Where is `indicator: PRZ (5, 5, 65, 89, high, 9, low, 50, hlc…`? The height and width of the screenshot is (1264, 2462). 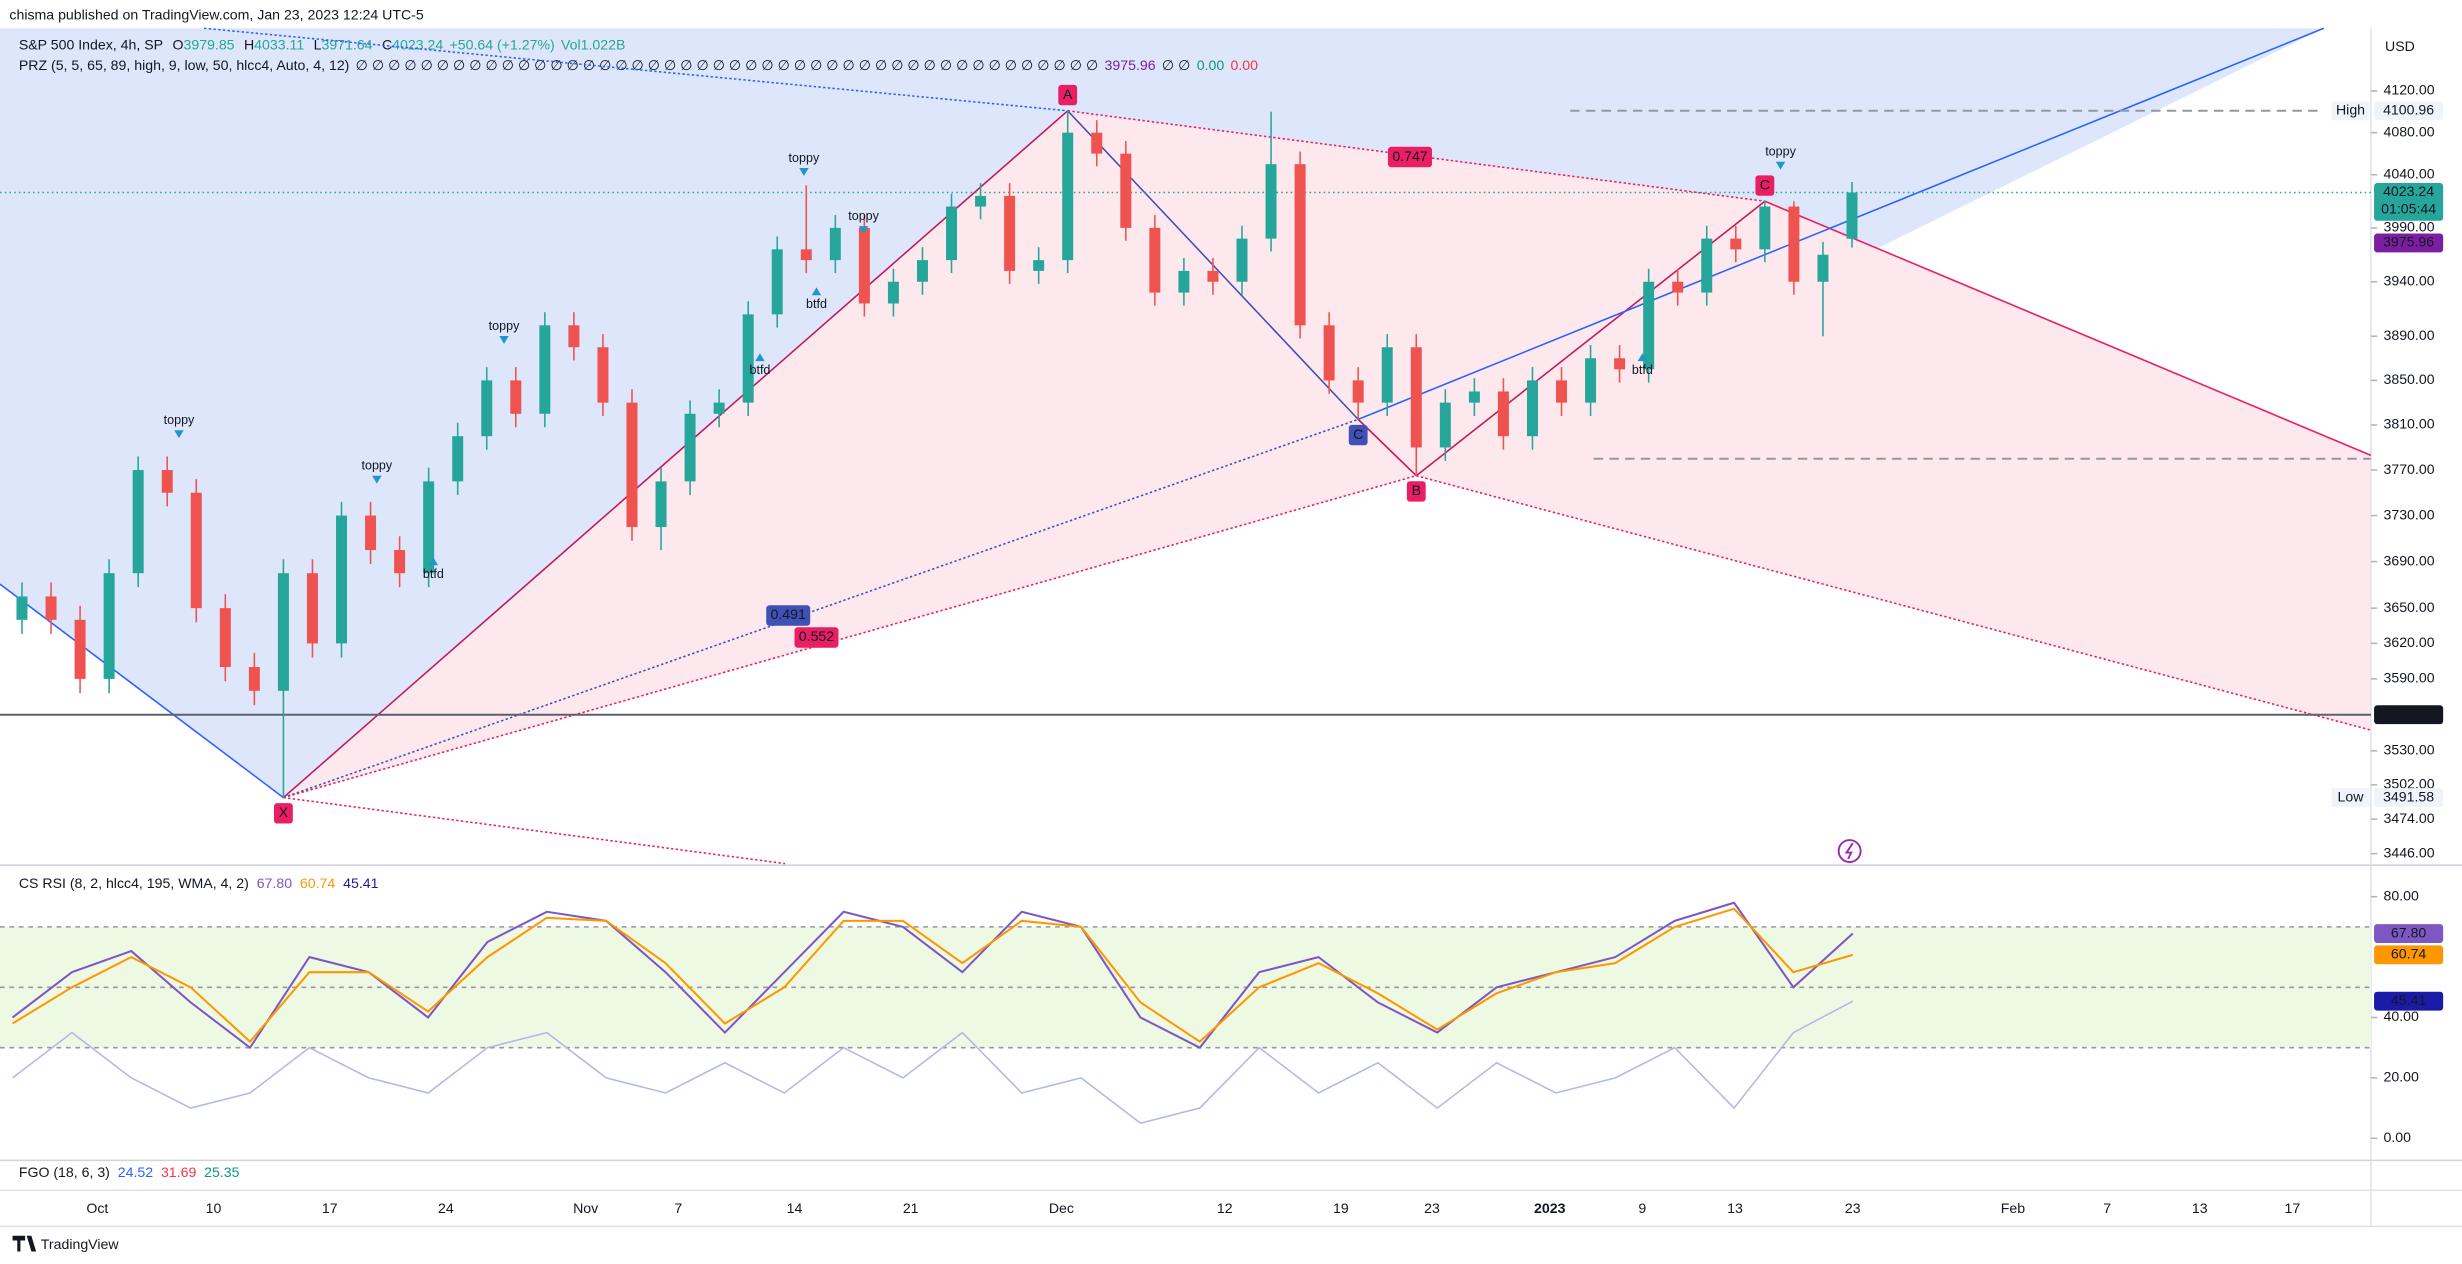 indicator: PRZ (5, 5, 65, 89, high, 9, low, 50, hlc… is located at coordinates (184, 65).